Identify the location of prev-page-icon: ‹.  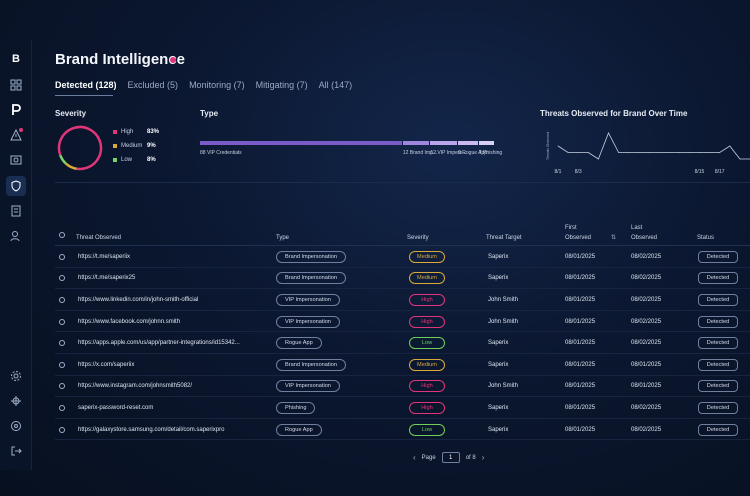
(414, 457).